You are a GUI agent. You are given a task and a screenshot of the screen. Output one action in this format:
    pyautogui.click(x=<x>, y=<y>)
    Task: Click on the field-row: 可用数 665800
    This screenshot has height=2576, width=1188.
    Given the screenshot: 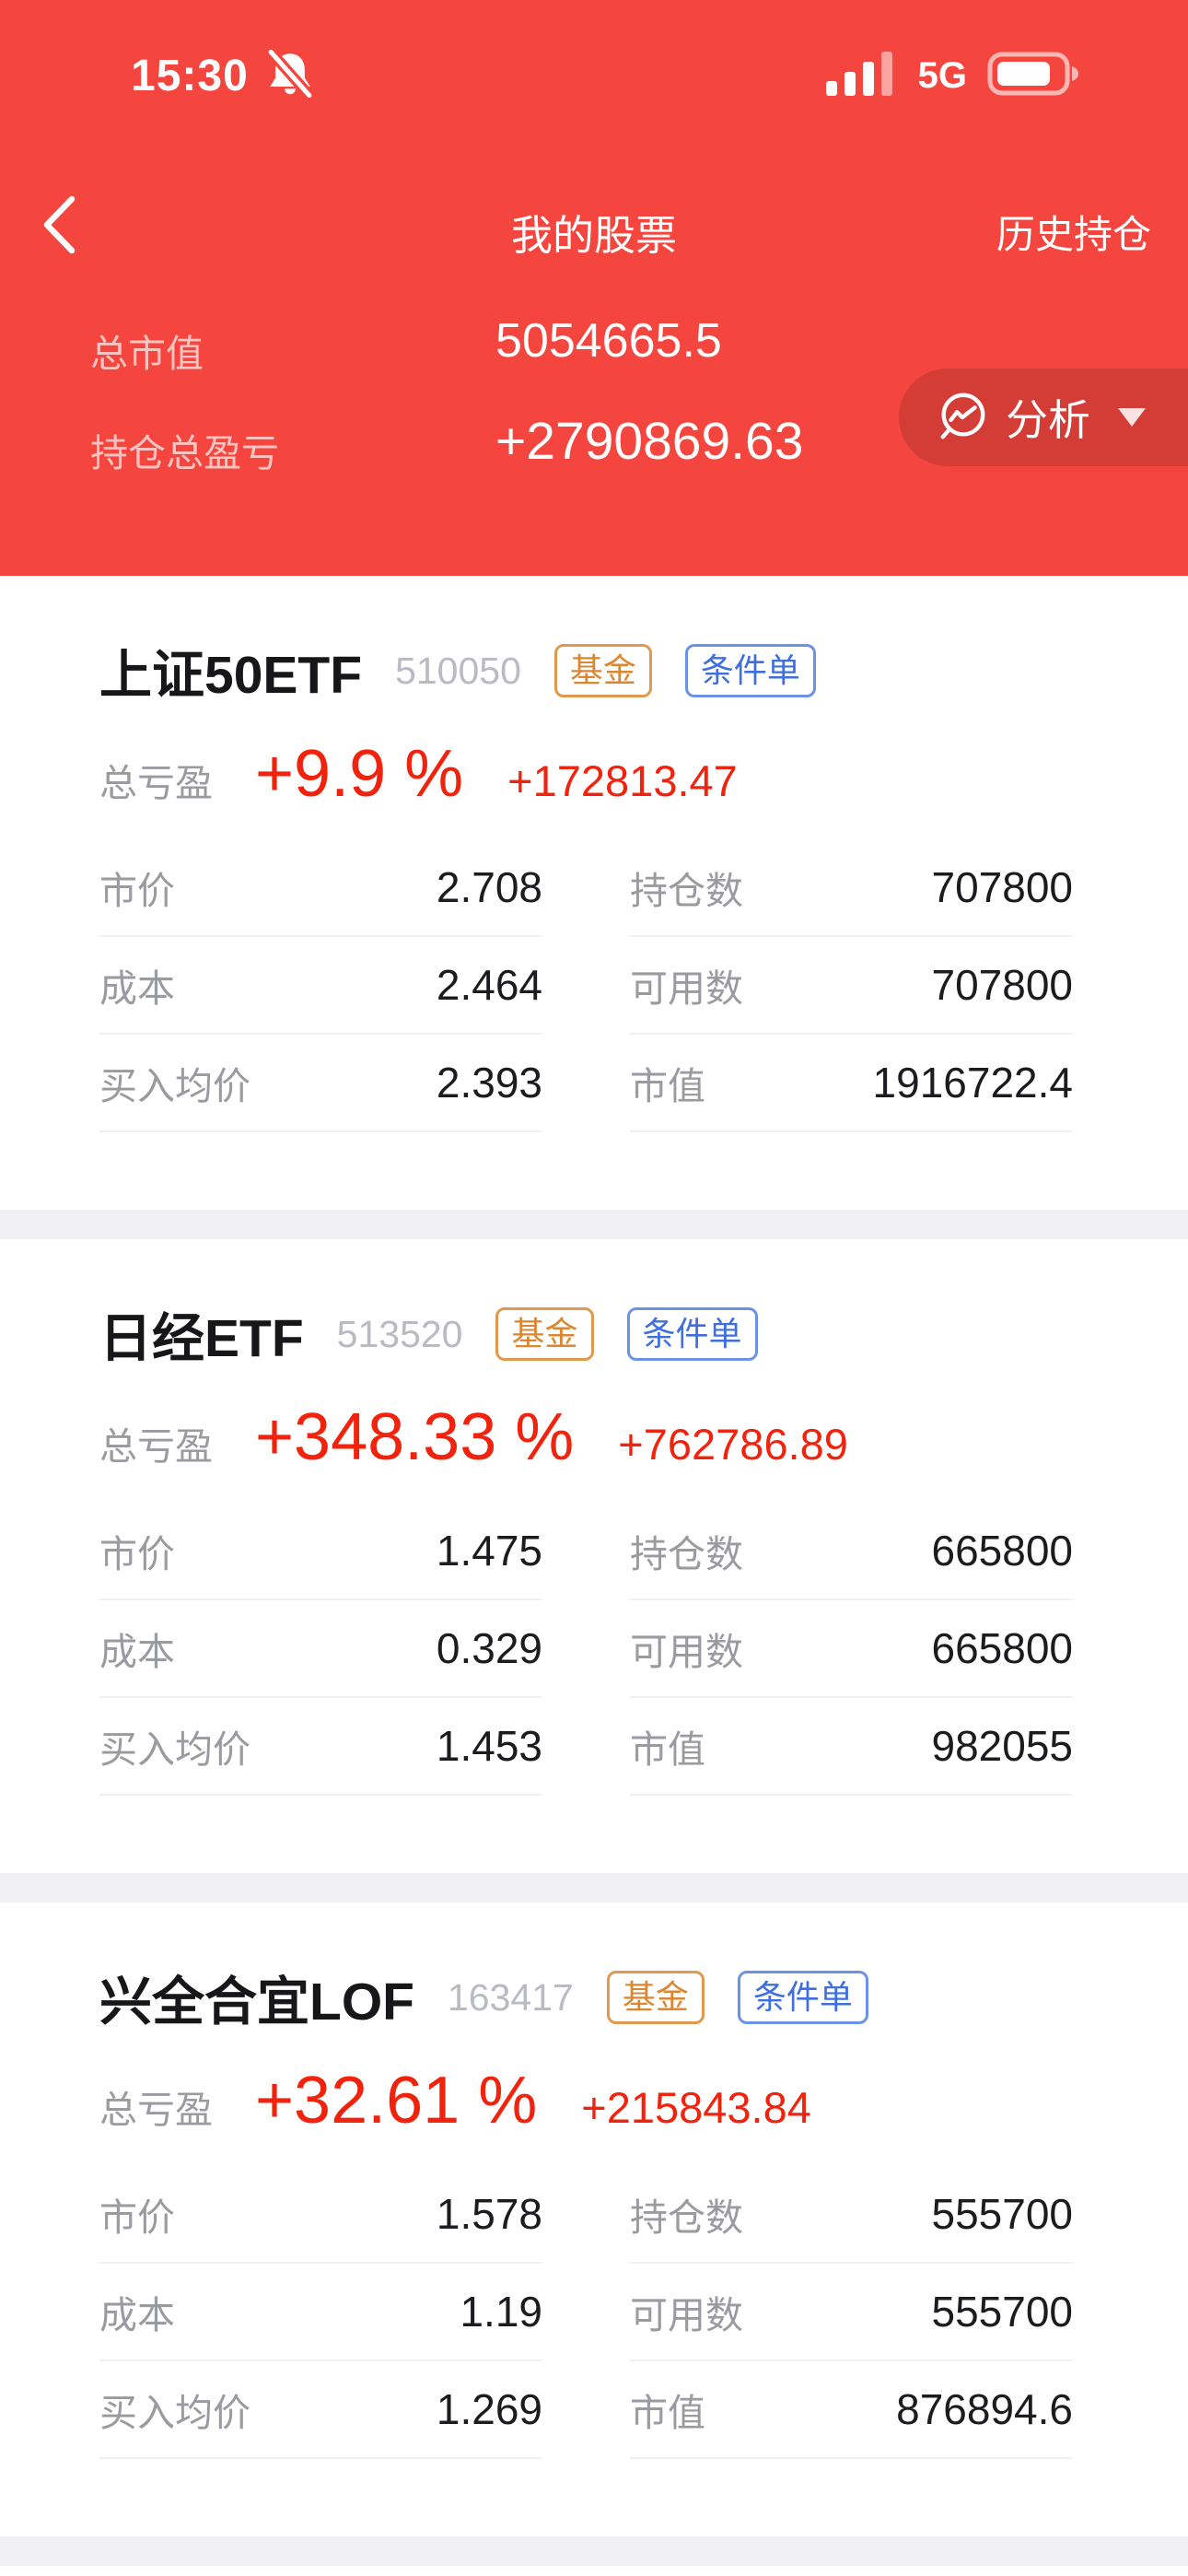 What is the action you would take?
    pyautogui.click(x=852, y=1649)
    